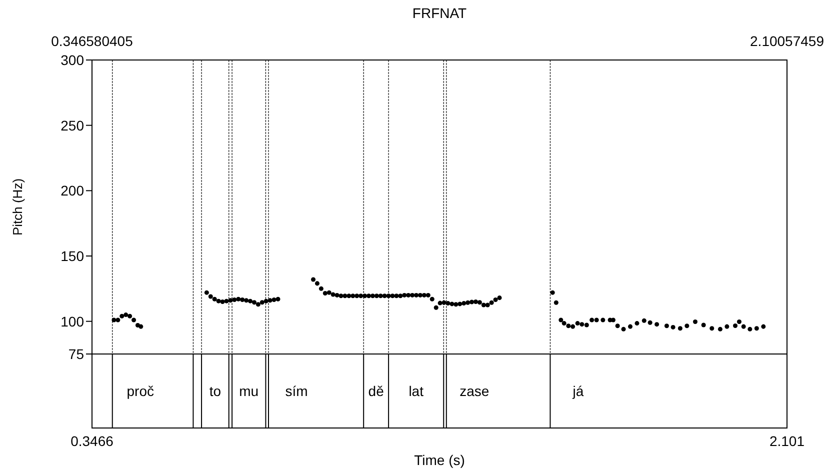 The width and height of the screenshot is (840, 469). Describe the element at coordinates (92, 441) in the screenshot. I see `x-tick-label: 0.3466` at that location.